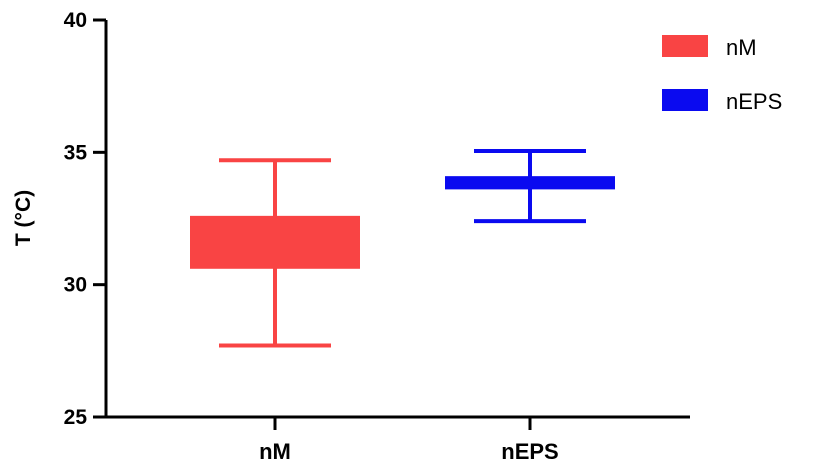 The height and width of the screenshot is (466, 814). I want to click on y-tick-label: 25, so click(76, 417).